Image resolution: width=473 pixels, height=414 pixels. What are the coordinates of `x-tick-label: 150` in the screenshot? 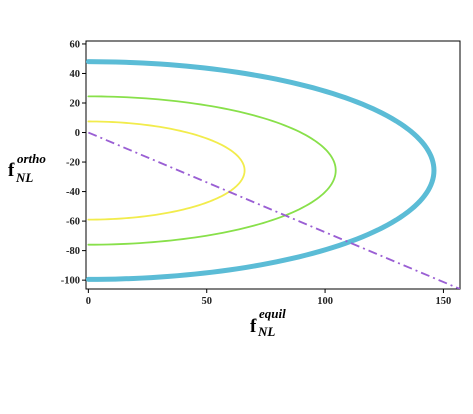 It's located at (444, 301).